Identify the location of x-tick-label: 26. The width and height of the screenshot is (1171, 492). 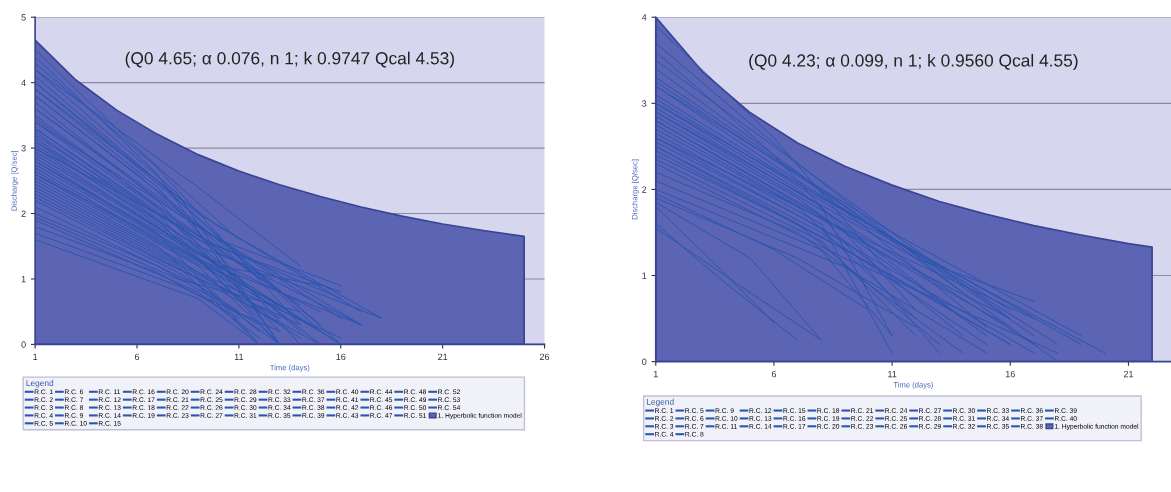
(544, 357).